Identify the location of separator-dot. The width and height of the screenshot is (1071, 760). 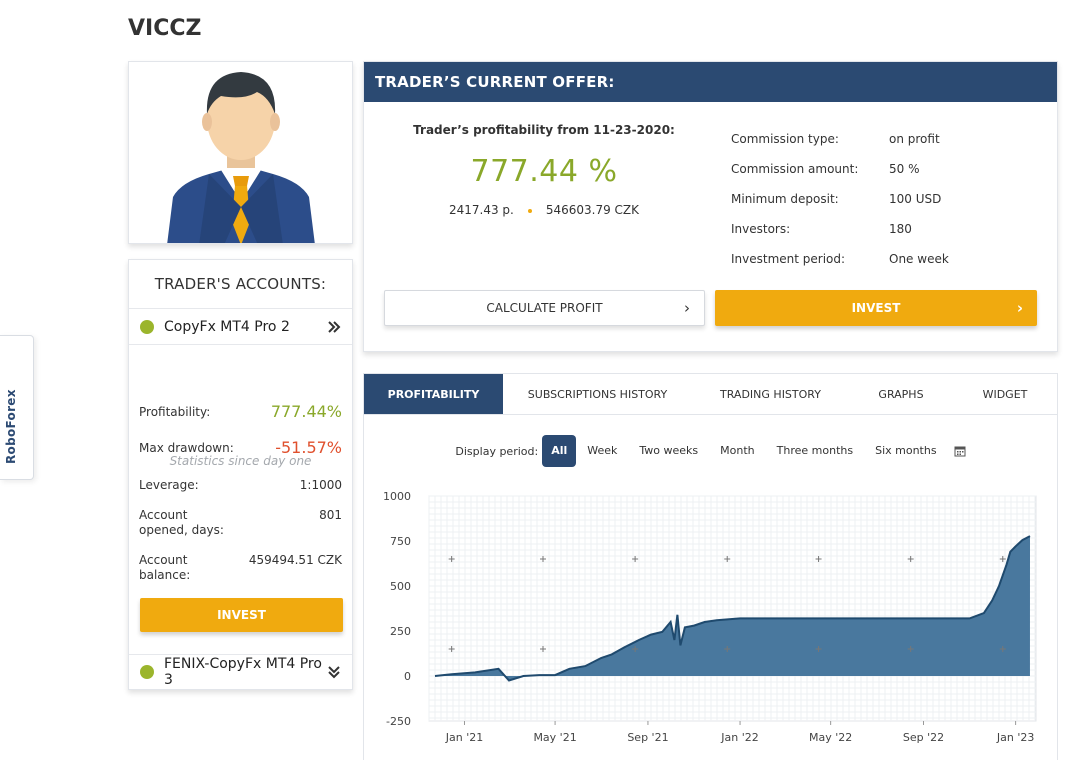
(529, 210).